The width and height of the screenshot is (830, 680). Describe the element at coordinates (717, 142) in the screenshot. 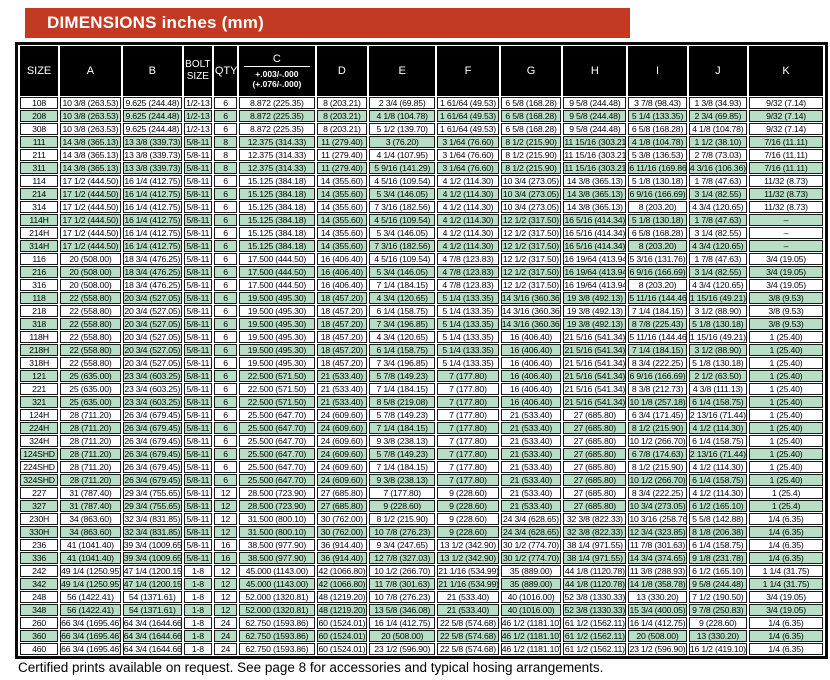

I see `cell-j: 1 1/2 (38.10)` at that location.